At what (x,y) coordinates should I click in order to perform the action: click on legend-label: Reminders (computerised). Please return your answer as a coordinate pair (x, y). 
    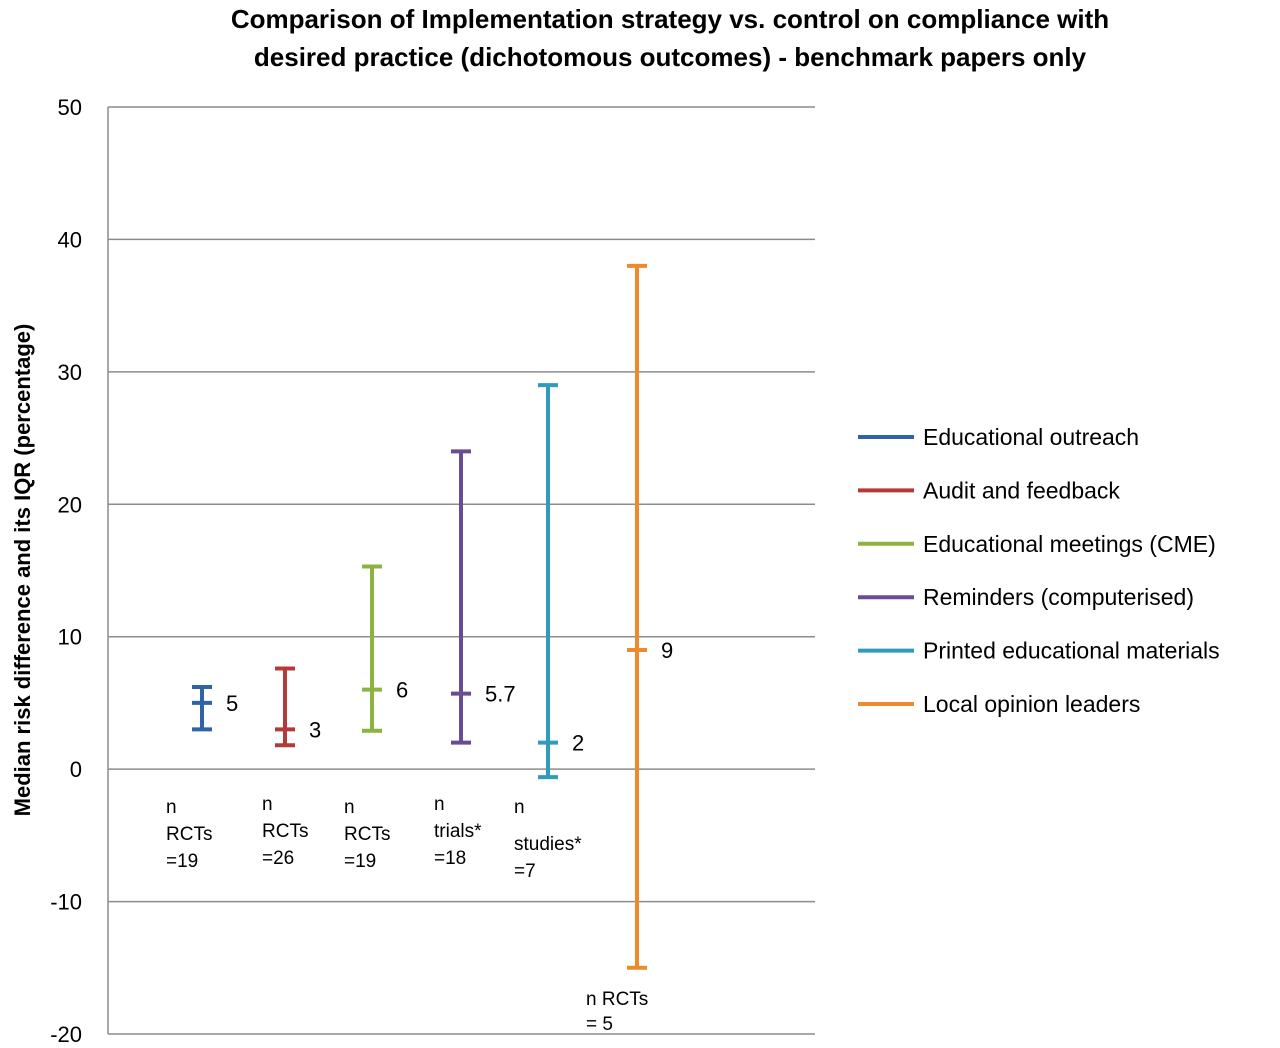
    Looking at the image, I should click on (1058, 597).